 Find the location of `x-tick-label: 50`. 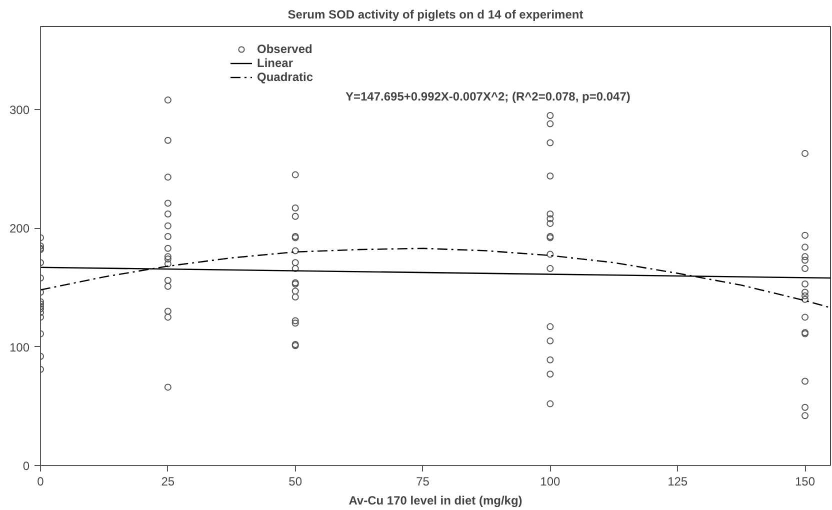

x-tick-label: 50 is located at coordinates (295, 481).